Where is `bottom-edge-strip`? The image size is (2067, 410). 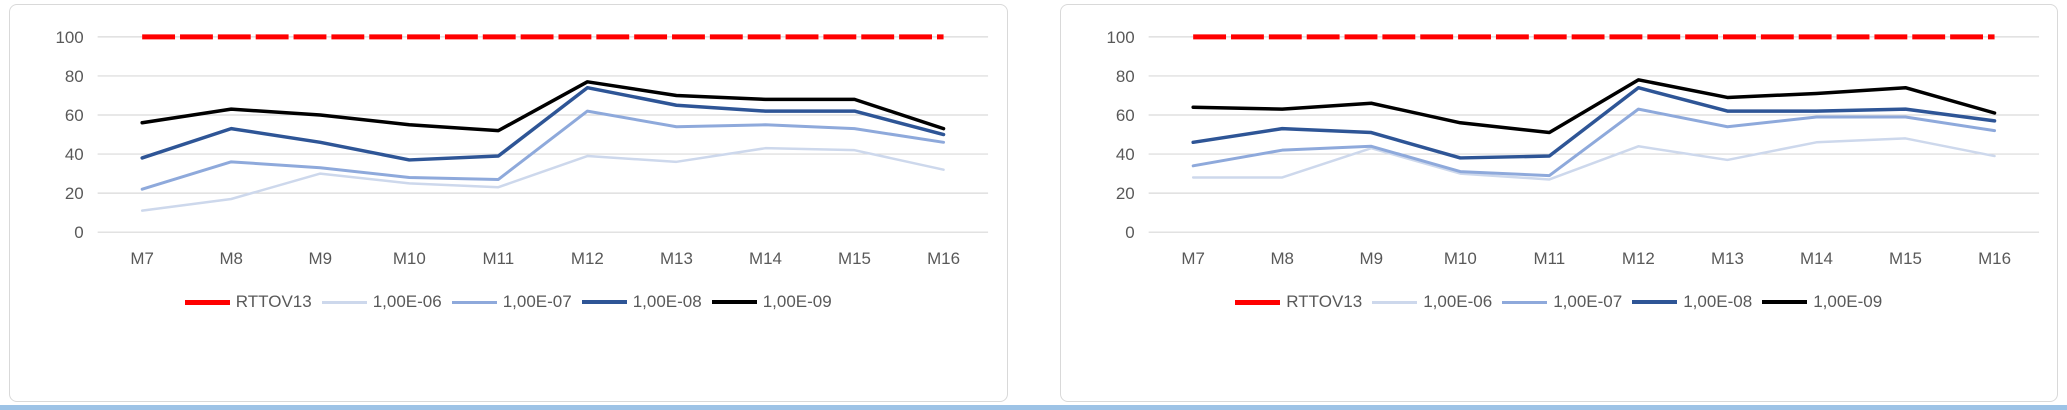
bottom-edge-strip is located at coordinates (1033, 407).